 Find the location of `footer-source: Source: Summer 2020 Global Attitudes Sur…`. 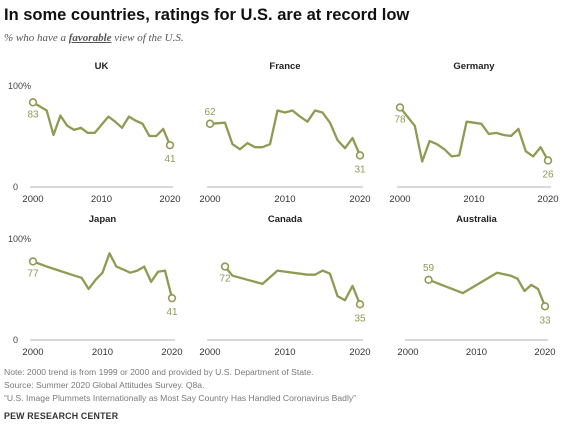

footer-source: Source: Summer 2020 Global Attitudes Sur… is located at coordinates (104, 385).